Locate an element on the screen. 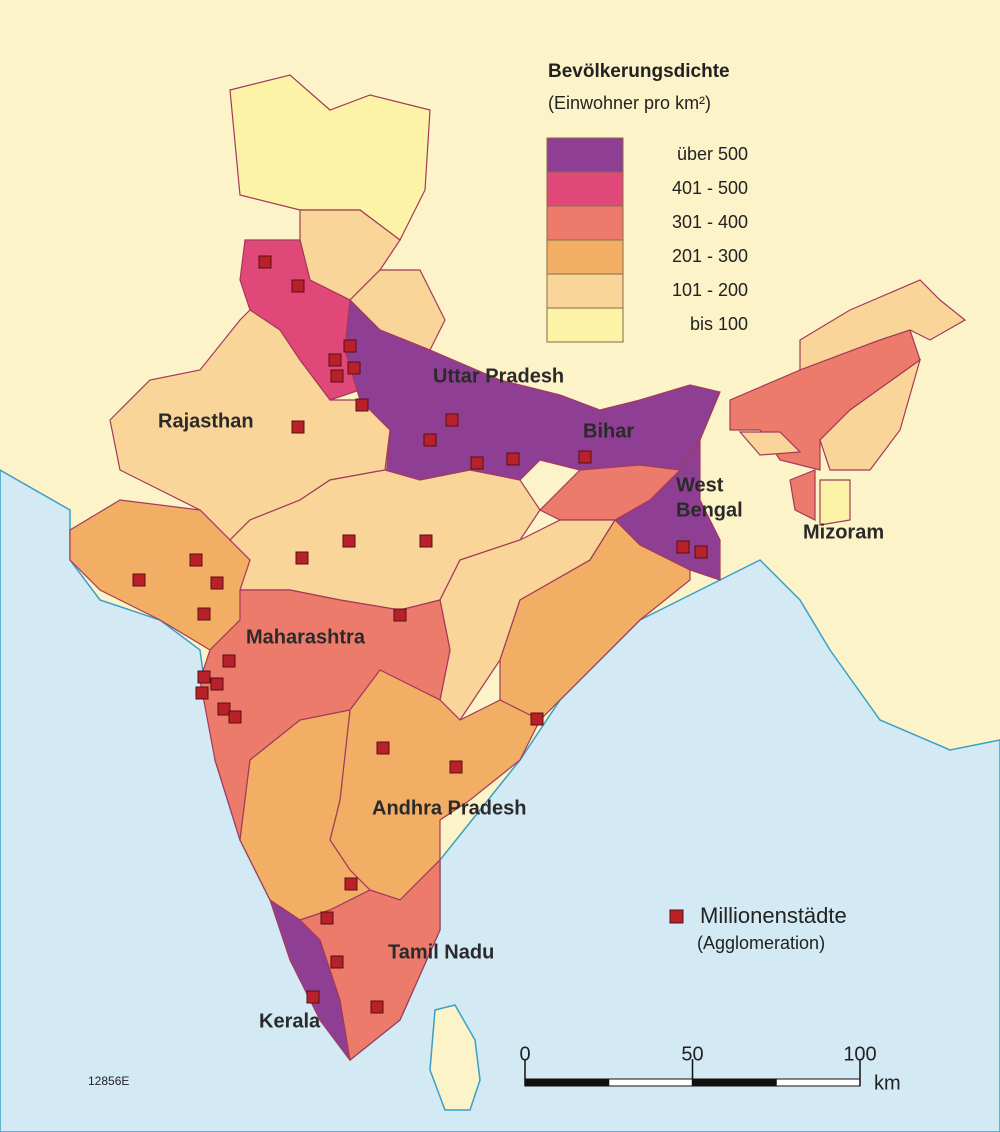 This screenshot has height=1132, width=1000. state-label: Tamil Nadu is located at coordinates (441, 952).